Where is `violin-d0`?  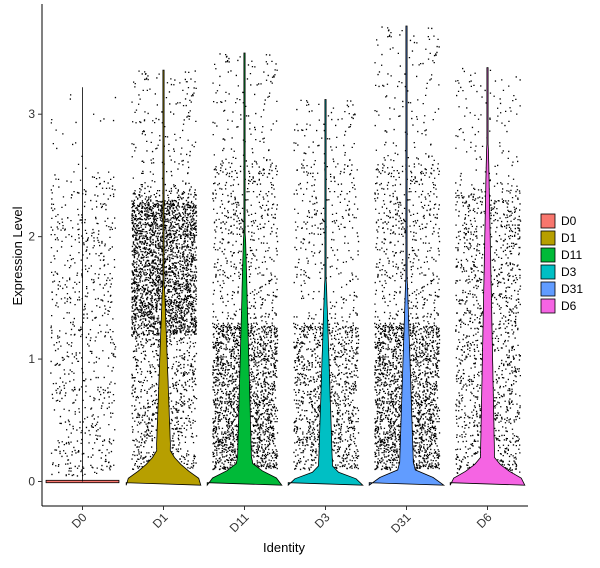 violin-d0 is located at coordinates (82, 285).